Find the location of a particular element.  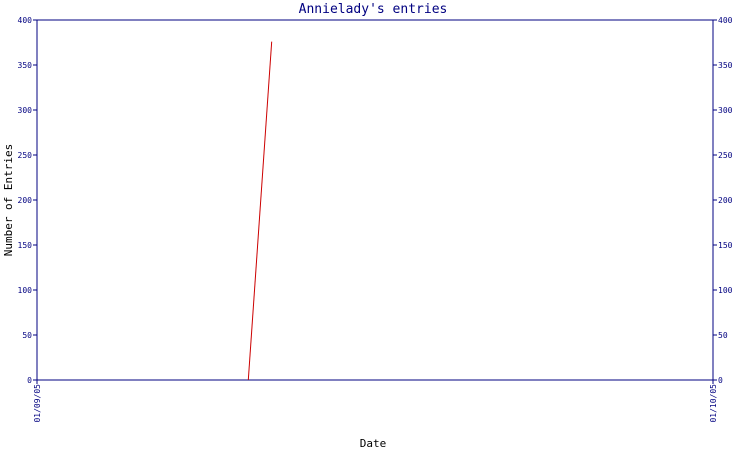

y-tick-label-right: 350 is located at coordinates (725, 65).